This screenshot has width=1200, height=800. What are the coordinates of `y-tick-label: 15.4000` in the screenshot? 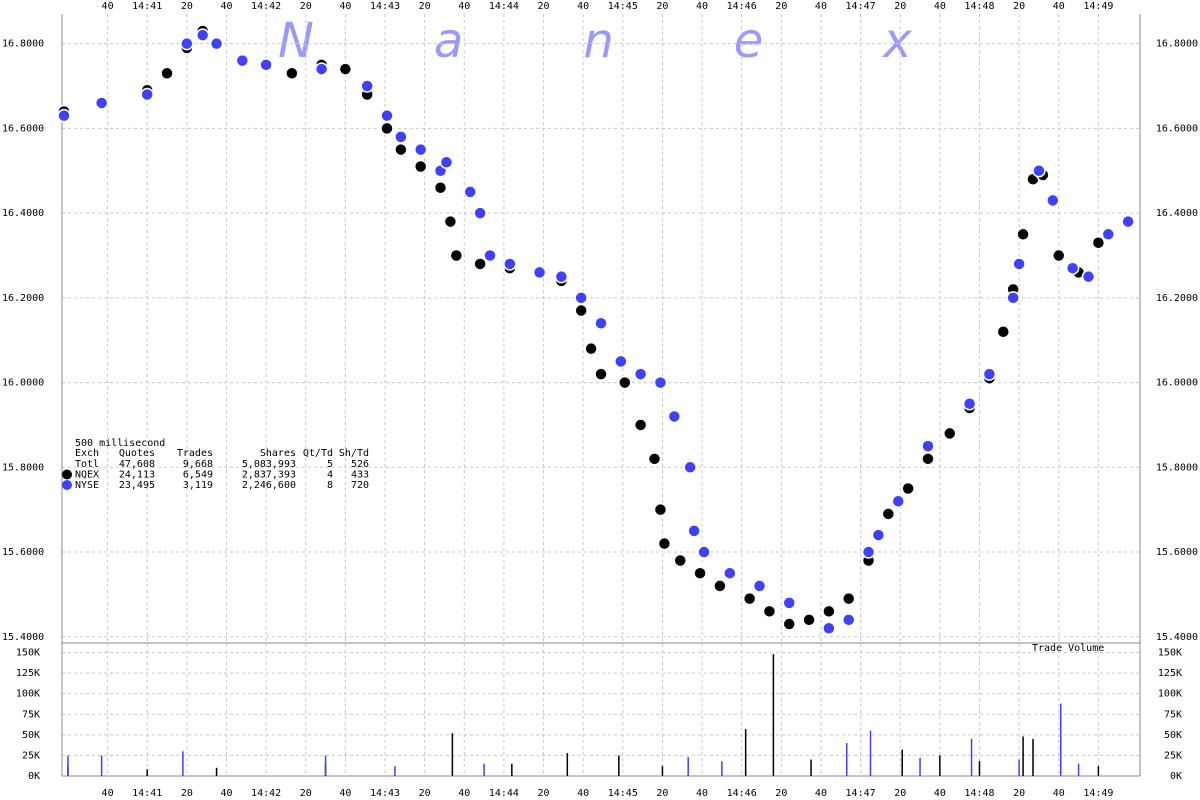 It's located at (1177, 637).